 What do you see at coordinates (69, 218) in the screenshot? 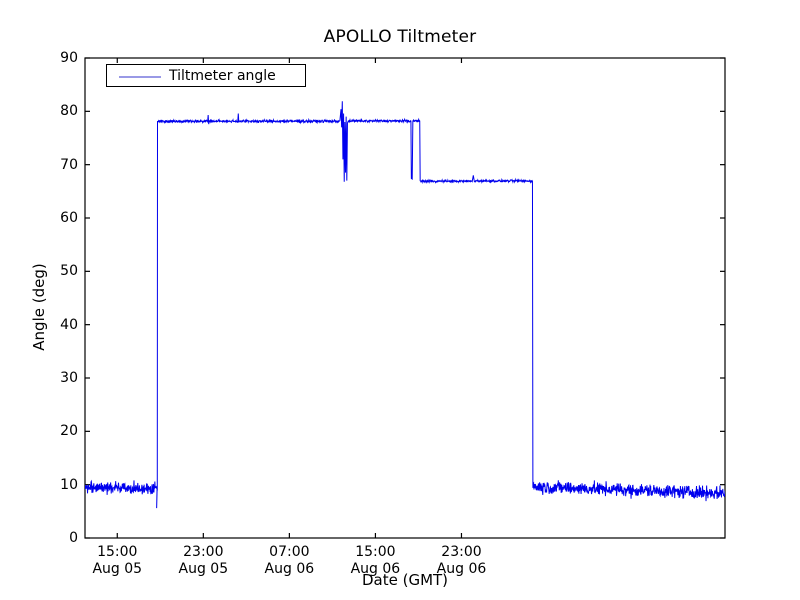
I see `y-tick-label: 60` at bounding box center [69, 218].